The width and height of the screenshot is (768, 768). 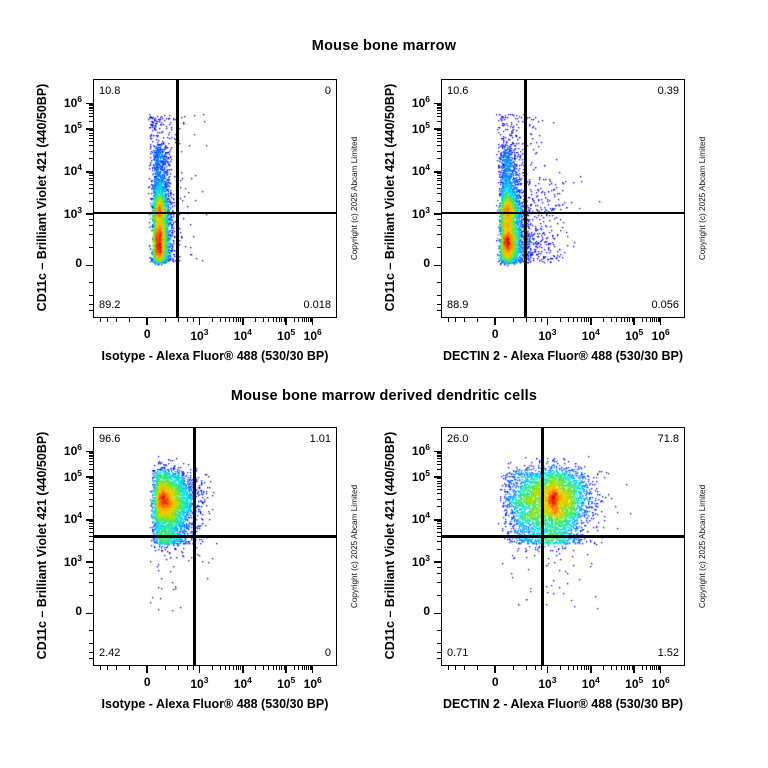 What do you see at coordinates (668, 653) in the screenshot?
I see `quadrant-label-lower-right: 1.52` at bounding box center [668, 653].